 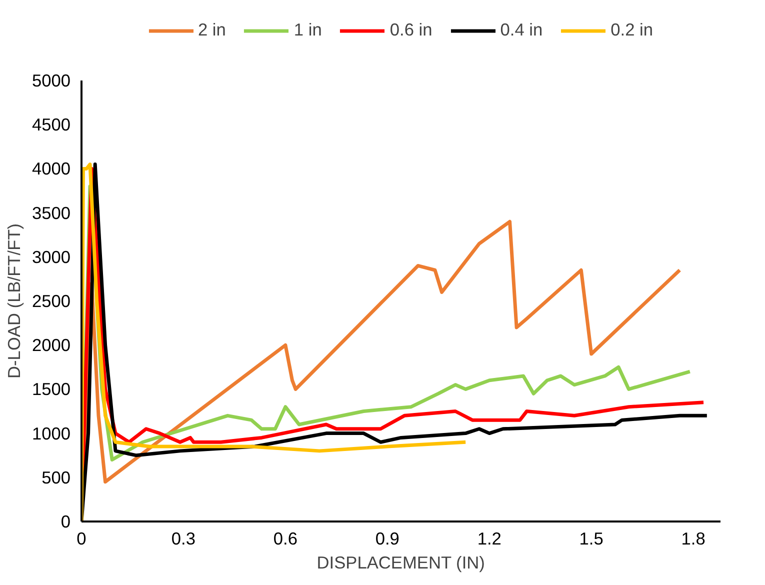 What do you see at coordinates (212, 30) in the screenshot?
I see `legend-label: 2 in` at bounding box center [212, 30].